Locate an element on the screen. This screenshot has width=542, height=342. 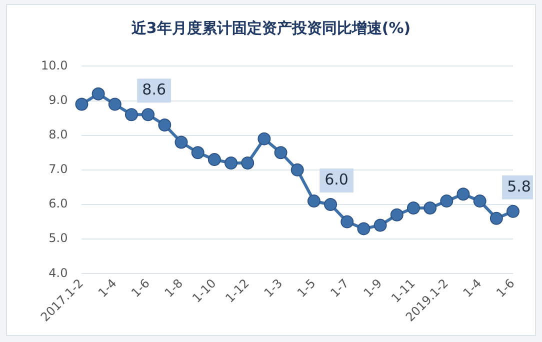
x-tick-label: 1-7 is located at coordinates (340, 288).